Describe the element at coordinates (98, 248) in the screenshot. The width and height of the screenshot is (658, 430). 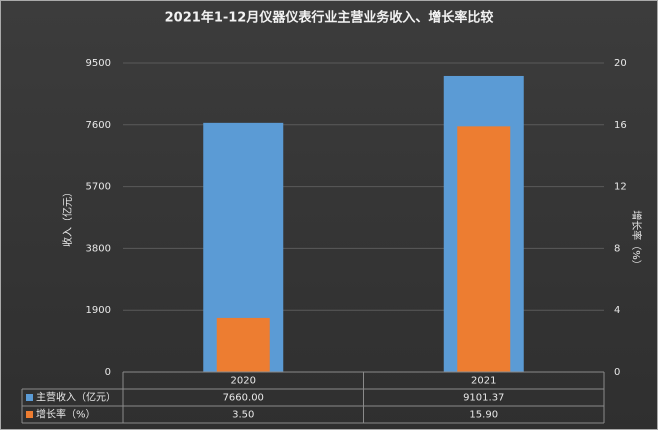
I see `y-tick-label: 3800` at that location.